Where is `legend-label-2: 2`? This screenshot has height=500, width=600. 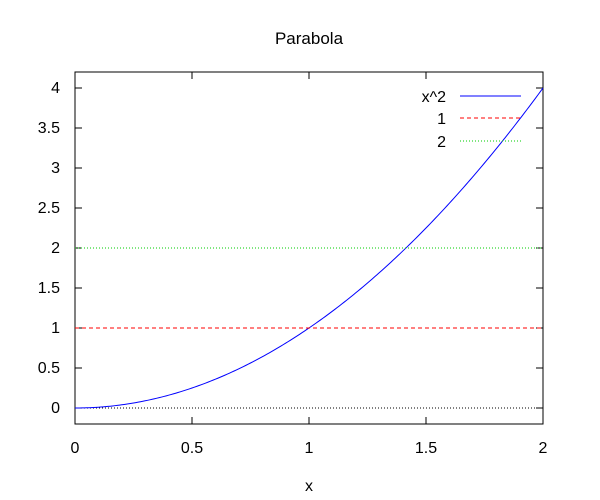 legend-label-2: 2 is located at coordinates (441, 142).